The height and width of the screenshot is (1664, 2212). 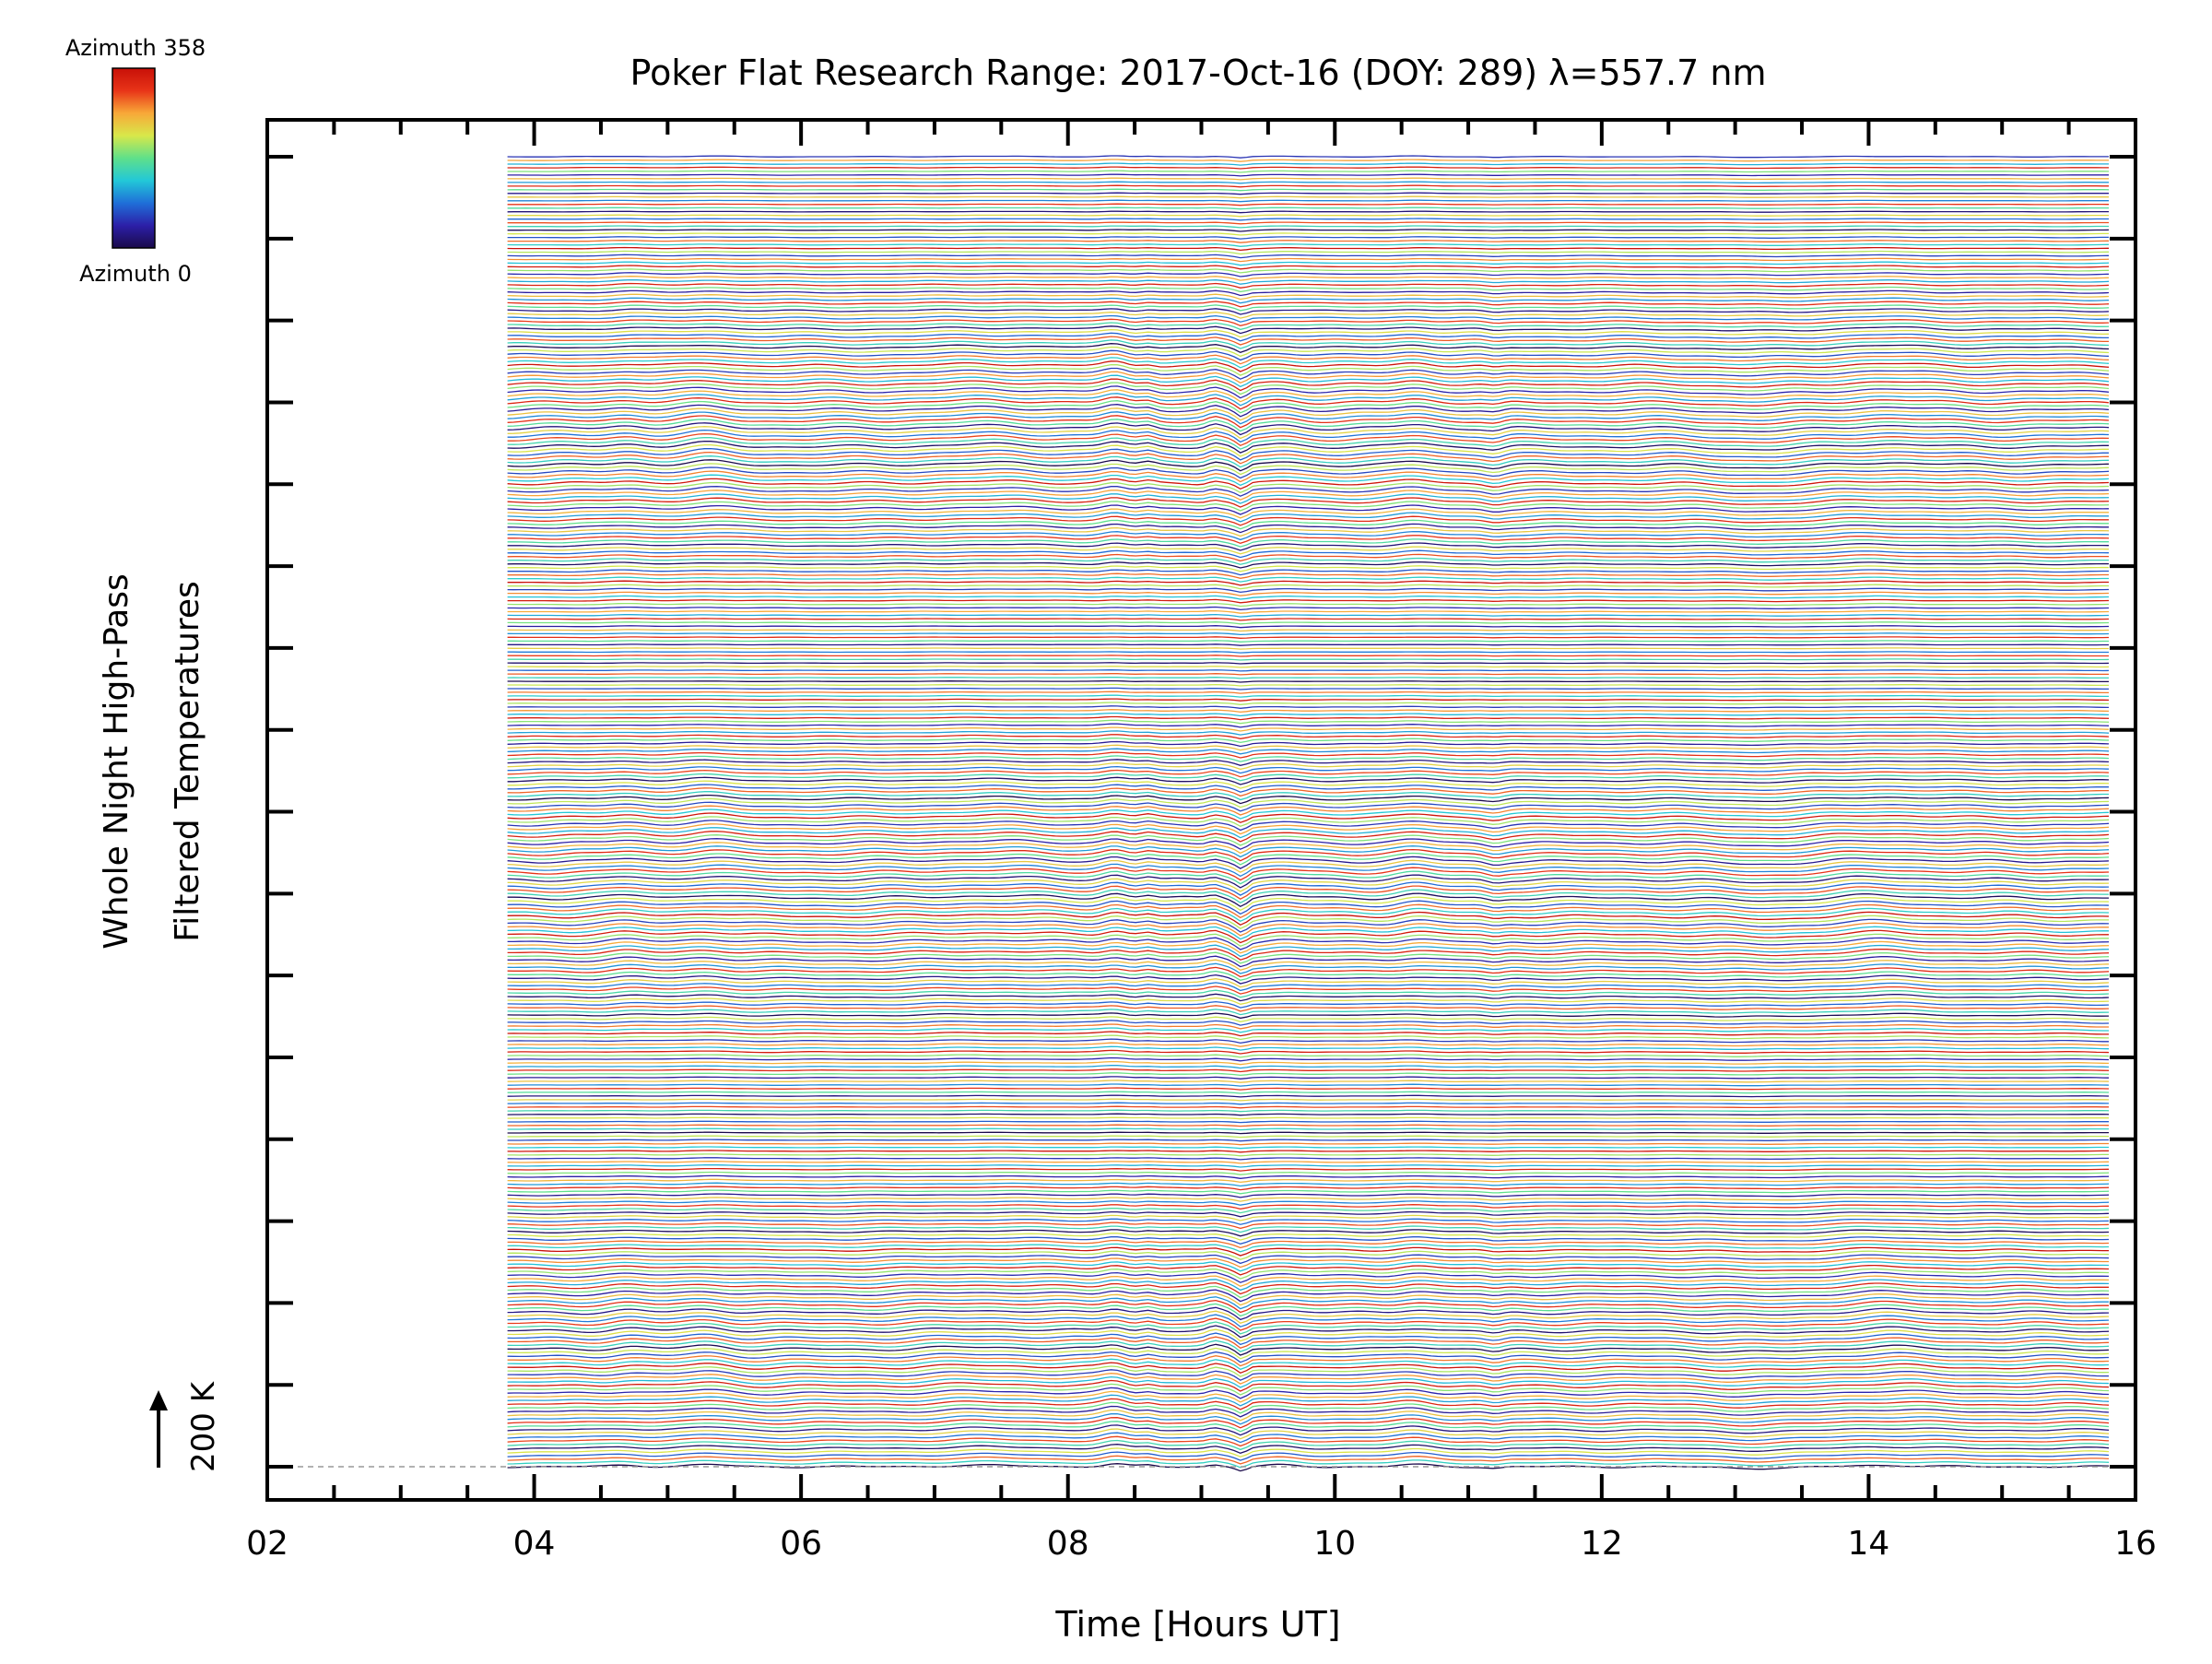 What do you see at coordinates (1602, 1544) in the screenshot?
I see `x-tick-label: 12` at bounding box center [1602, 1544].